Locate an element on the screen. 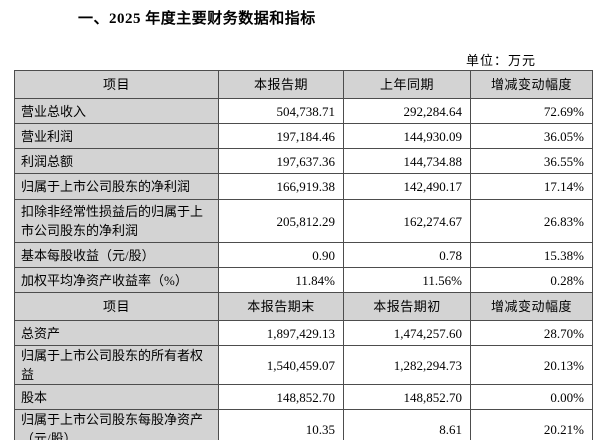 This screenshot has height=440, width=600. value-prior: 144,930.09 is located at coordinates (407, 136).